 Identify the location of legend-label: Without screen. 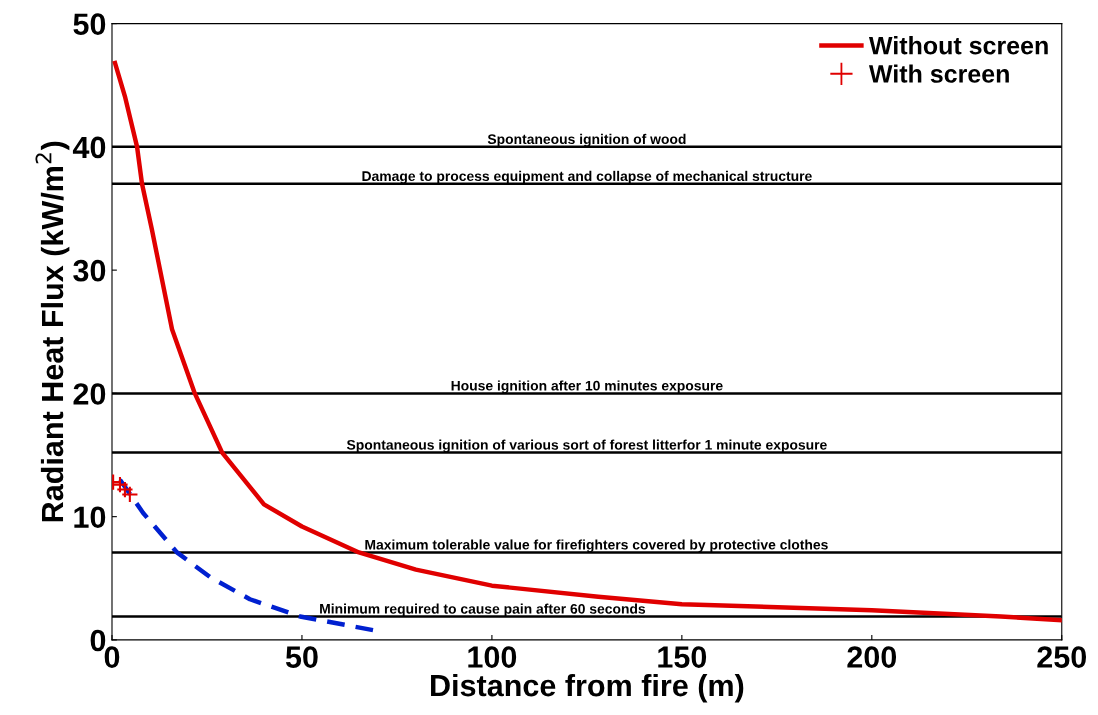
(958, 45).